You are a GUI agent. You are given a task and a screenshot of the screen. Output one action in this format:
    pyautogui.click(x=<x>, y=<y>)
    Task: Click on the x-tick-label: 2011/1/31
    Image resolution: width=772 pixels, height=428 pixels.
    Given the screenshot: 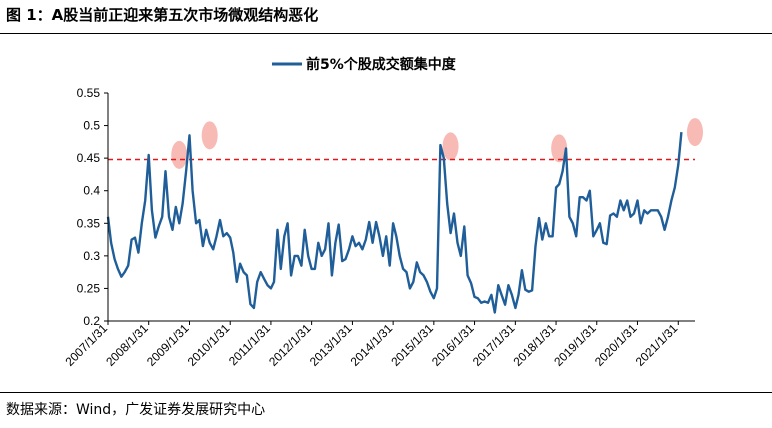 What is the action you would take?
    pyautogui.click(x=249, y=344)
    